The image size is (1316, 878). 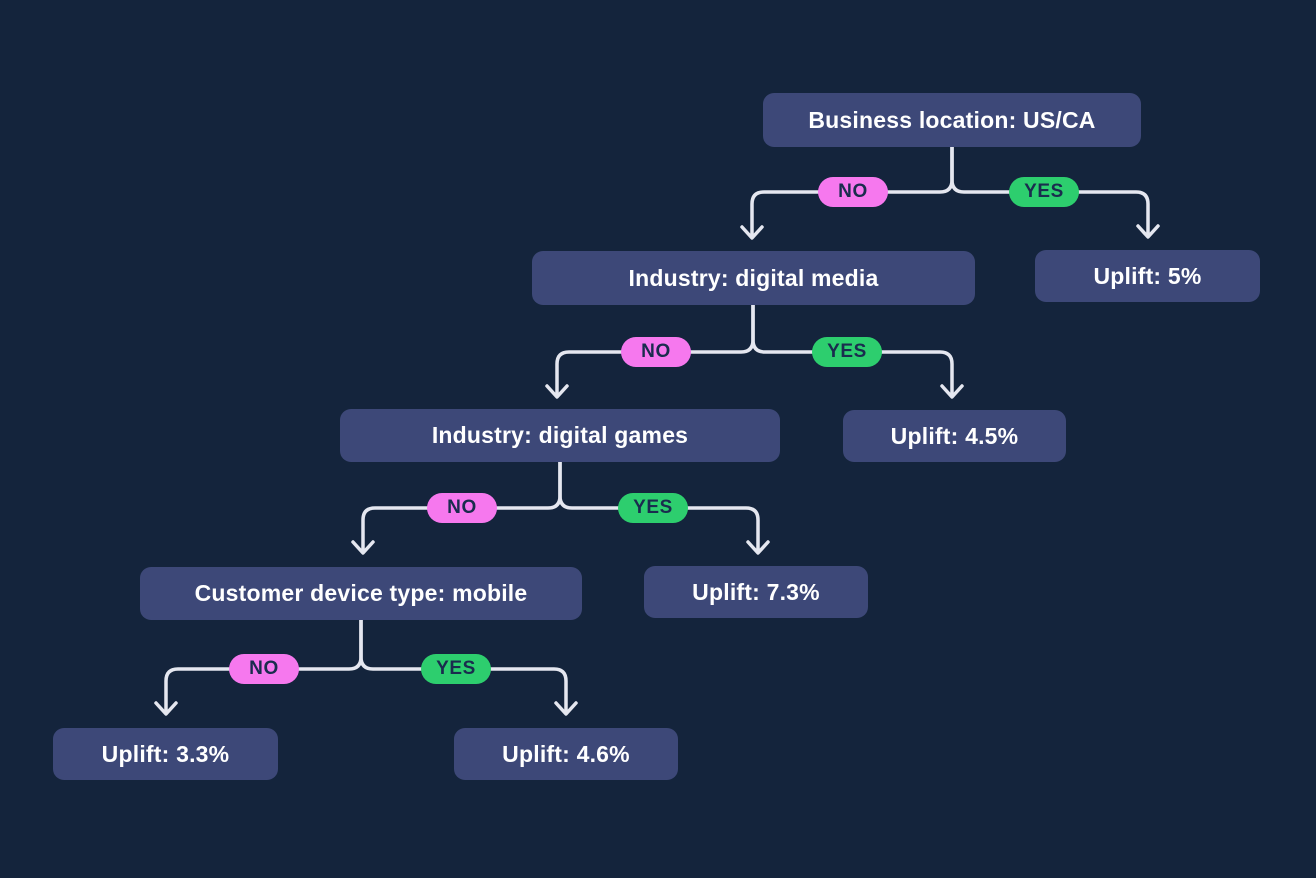 I want to click on leaf-uplift-4-5: Uplift: 4.5%, so click(x=954, y=436).